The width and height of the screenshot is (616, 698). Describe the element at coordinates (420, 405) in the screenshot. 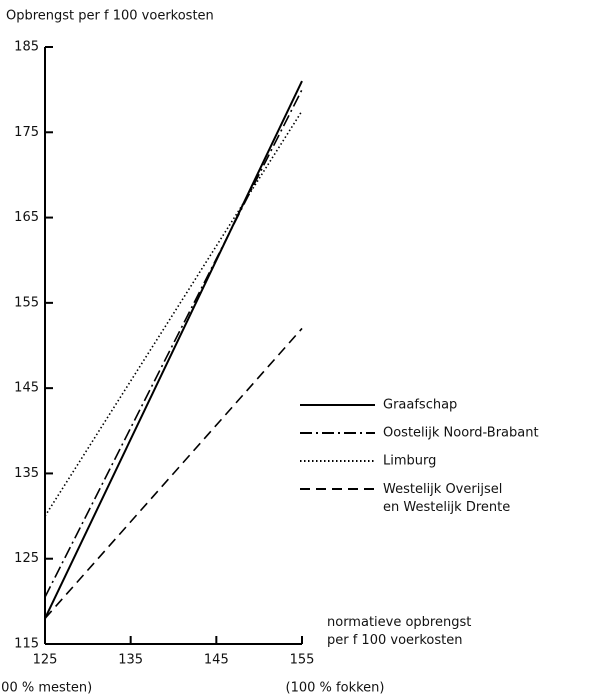

I see `legend-label: Graafschap` at that location.